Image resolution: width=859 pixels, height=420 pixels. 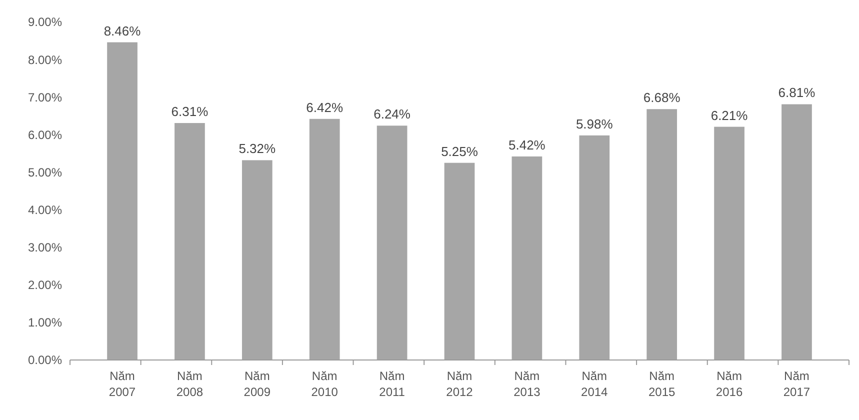 What do you see at coordinates (257, 148) in the screenshot?
I see `data-label: 5.32%` at bounding box center [257, 148].